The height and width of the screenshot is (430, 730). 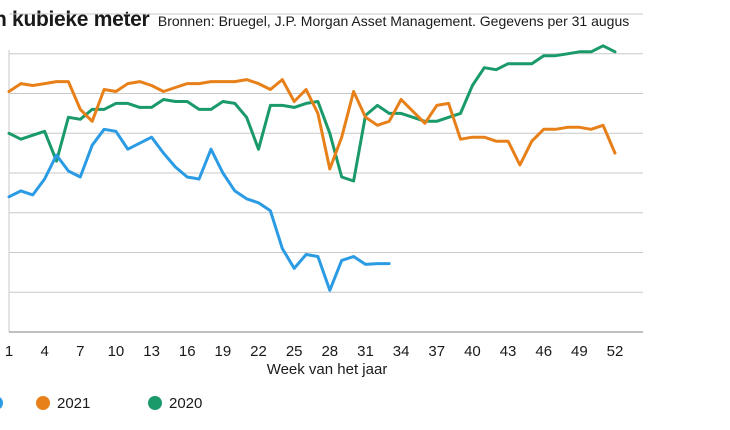 What do you see at coordinates (187, 351) in the screenshot?
I see `x-tick-label: 16` at bounding box center [187, 351].